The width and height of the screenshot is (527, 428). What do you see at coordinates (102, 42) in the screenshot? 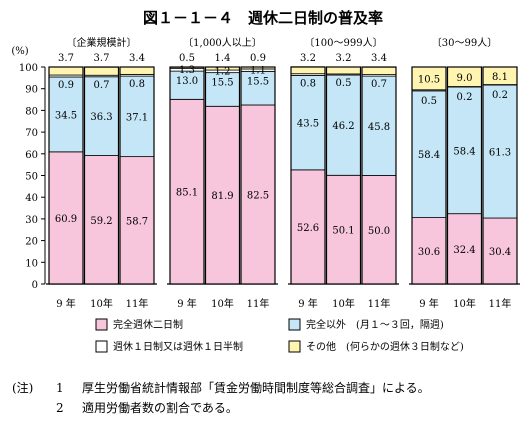
I see `group-label: 〔企業規模計〕` at bounding box center [102, 42].